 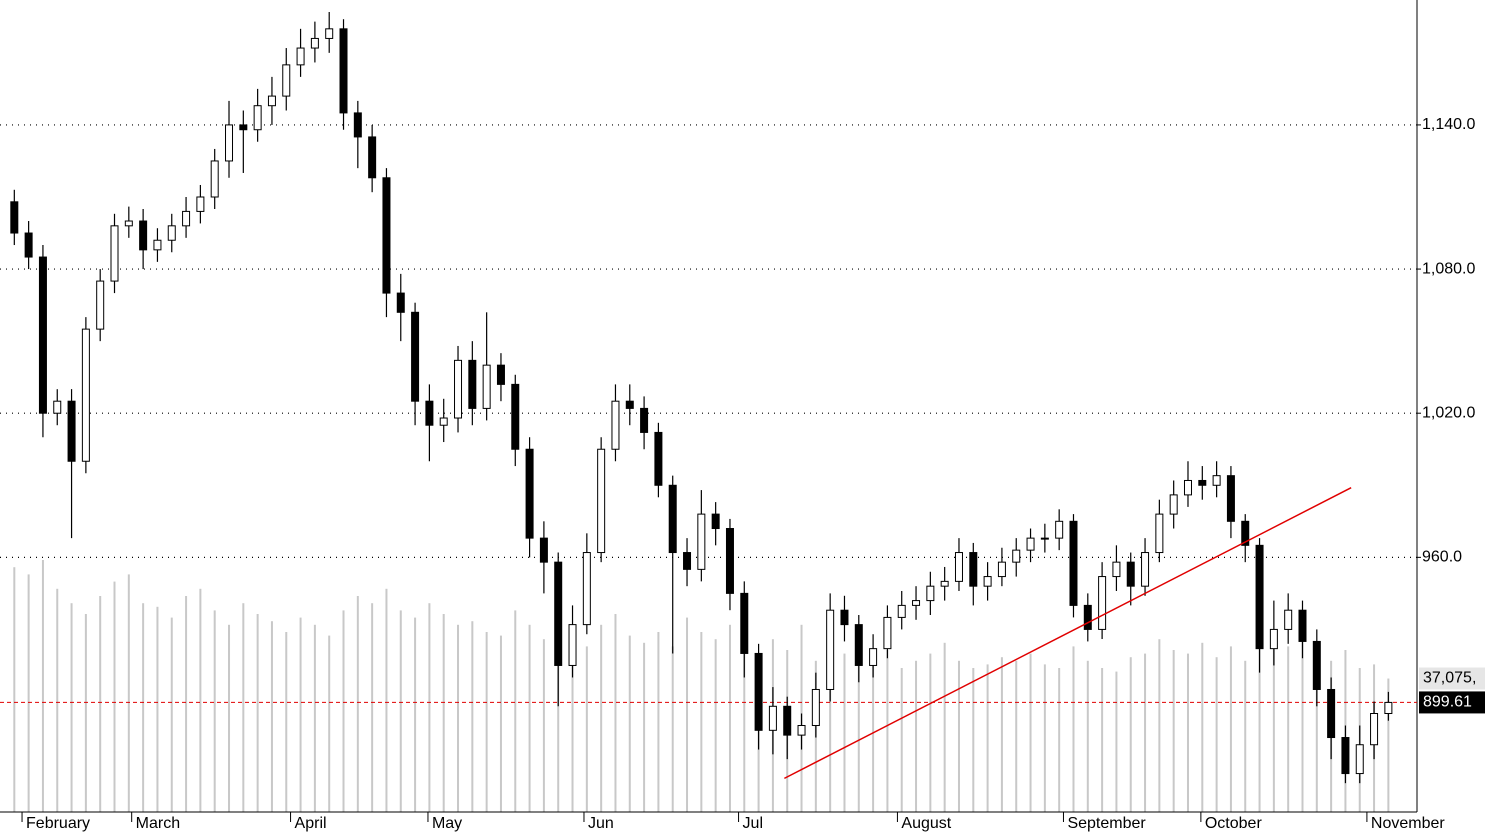 I want to click on x-tick-label: Jun, so click(x=601, y=823).